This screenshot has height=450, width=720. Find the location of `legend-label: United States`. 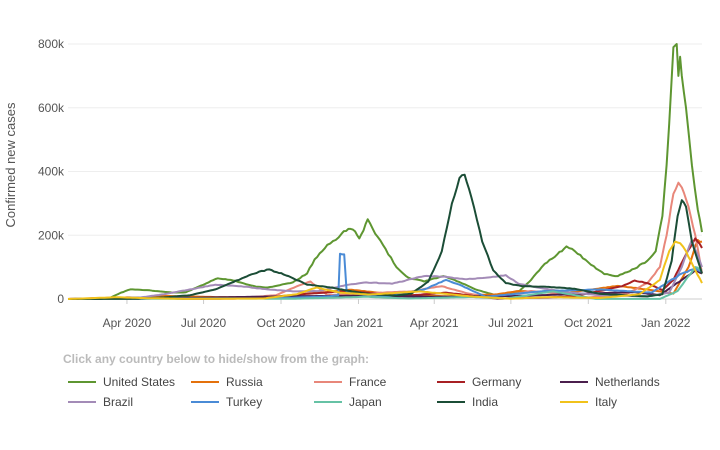

legend-label: United States is located at coordinates (139, 382).